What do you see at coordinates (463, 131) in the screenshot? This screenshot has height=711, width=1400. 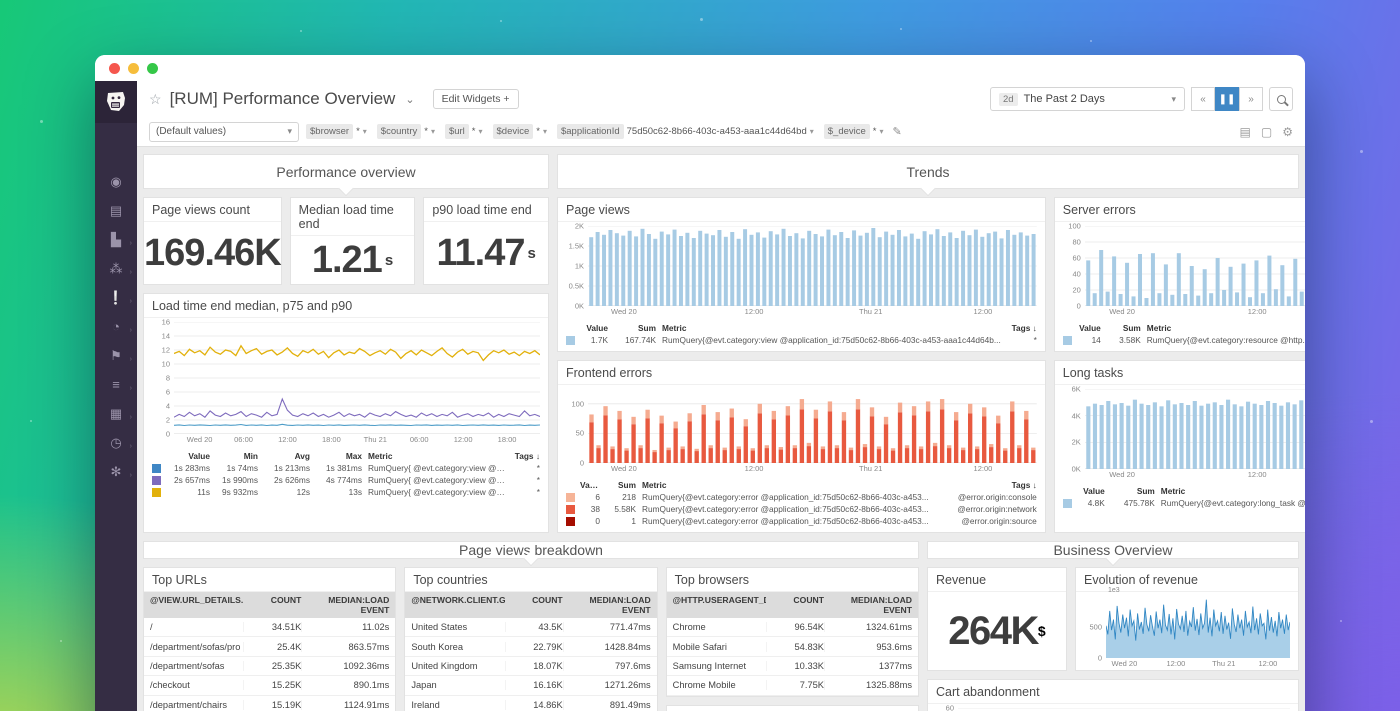 I see `template-variable-url: $url * ▾` at bounding box center [463, 131].